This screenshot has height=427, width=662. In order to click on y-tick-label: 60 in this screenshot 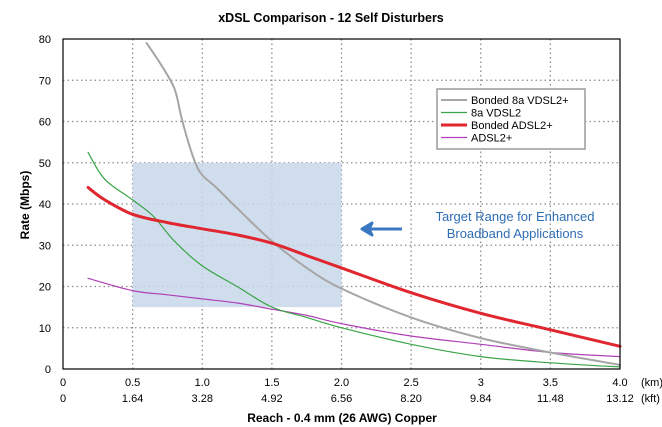, I will do `click(45, 123)`.